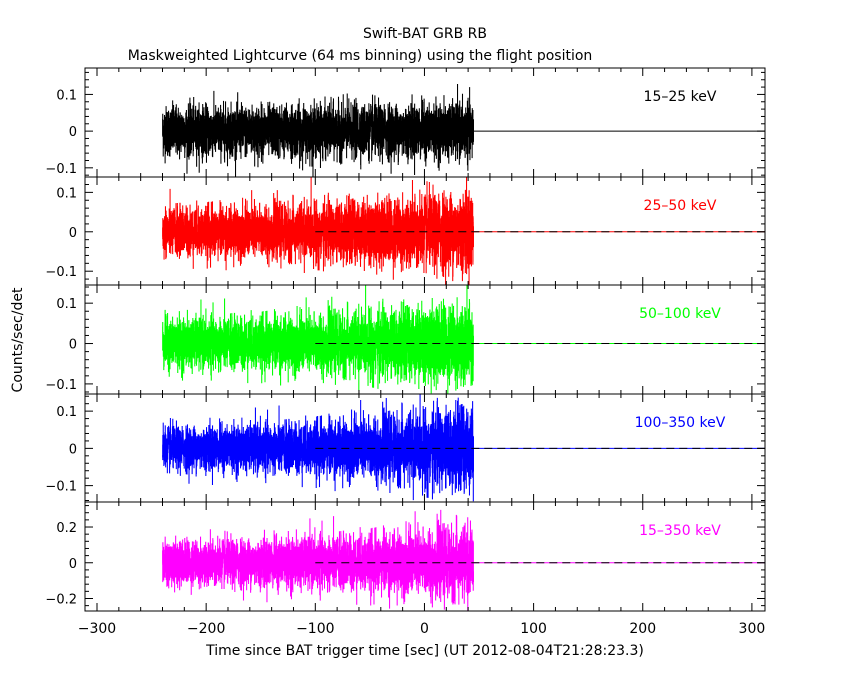 The width and height of the screenshot is (850, 680). What do you see at coordinates (425, 34) in the screenshot?
I see `chart-title: Swift-BAT GRB RB` at bounding box center [425, 34].